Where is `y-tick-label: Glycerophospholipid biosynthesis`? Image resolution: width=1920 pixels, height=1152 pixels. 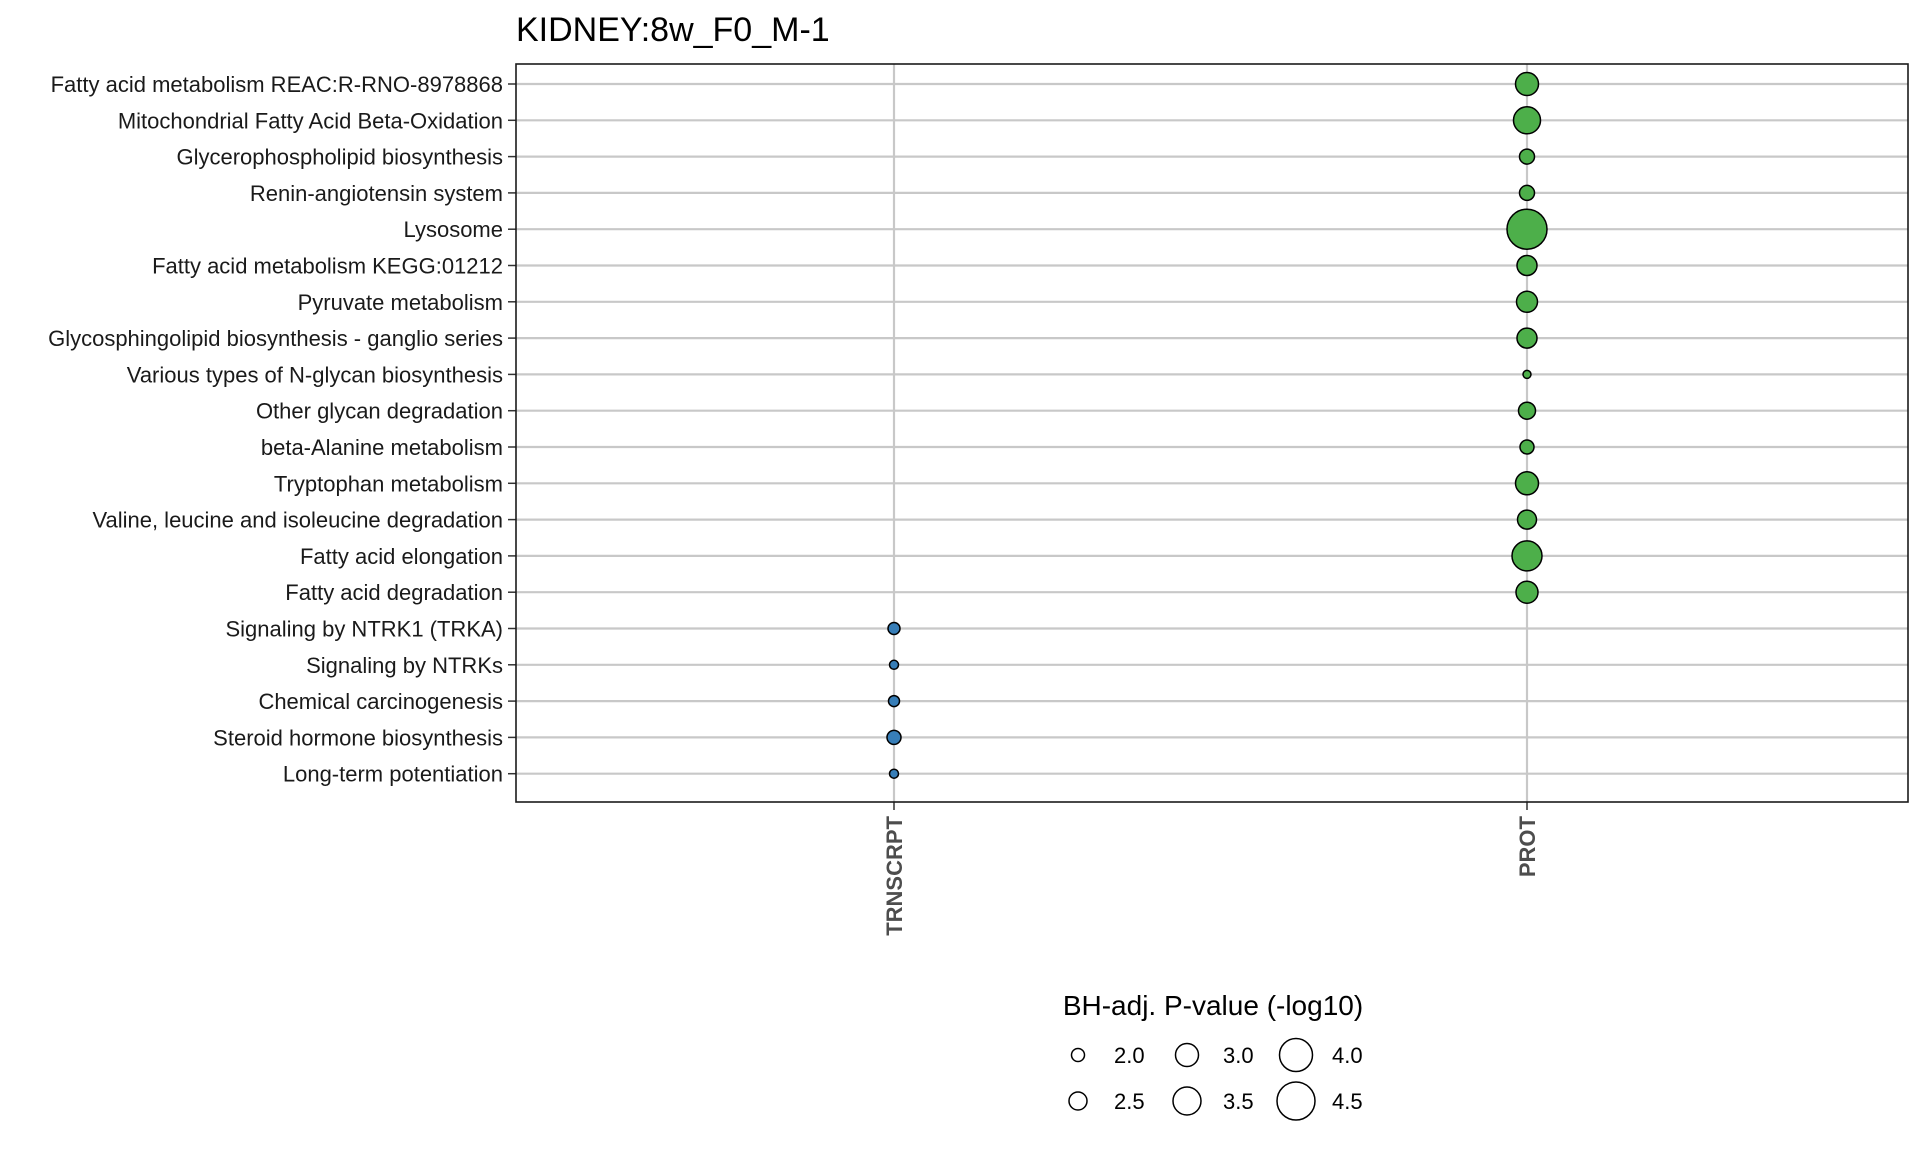
y-tick-label: Glycerophospholipid biosynthesis is located at coordinates (339, 157).